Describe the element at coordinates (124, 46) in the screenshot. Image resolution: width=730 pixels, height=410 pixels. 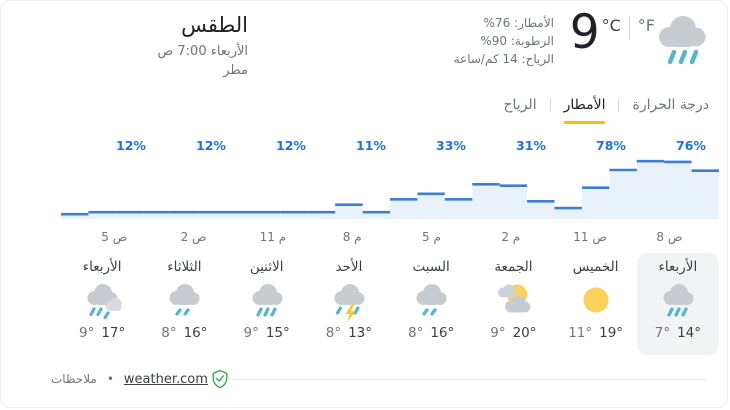
I see `title-block: الطقس الأربعاء 7:00 ص مطر` at that location.